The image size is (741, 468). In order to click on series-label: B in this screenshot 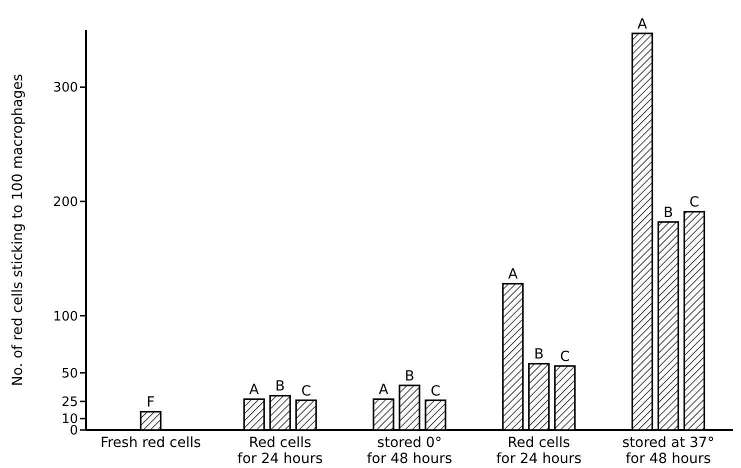, I will do `click(280, 386)`.